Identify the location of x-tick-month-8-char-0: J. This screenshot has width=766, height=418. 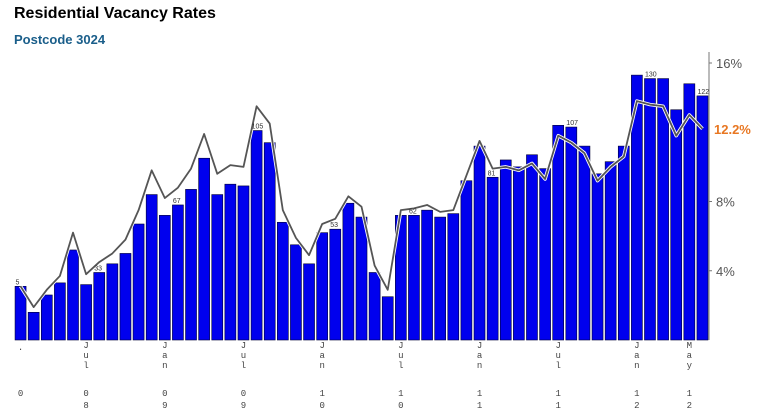
(636, 346).